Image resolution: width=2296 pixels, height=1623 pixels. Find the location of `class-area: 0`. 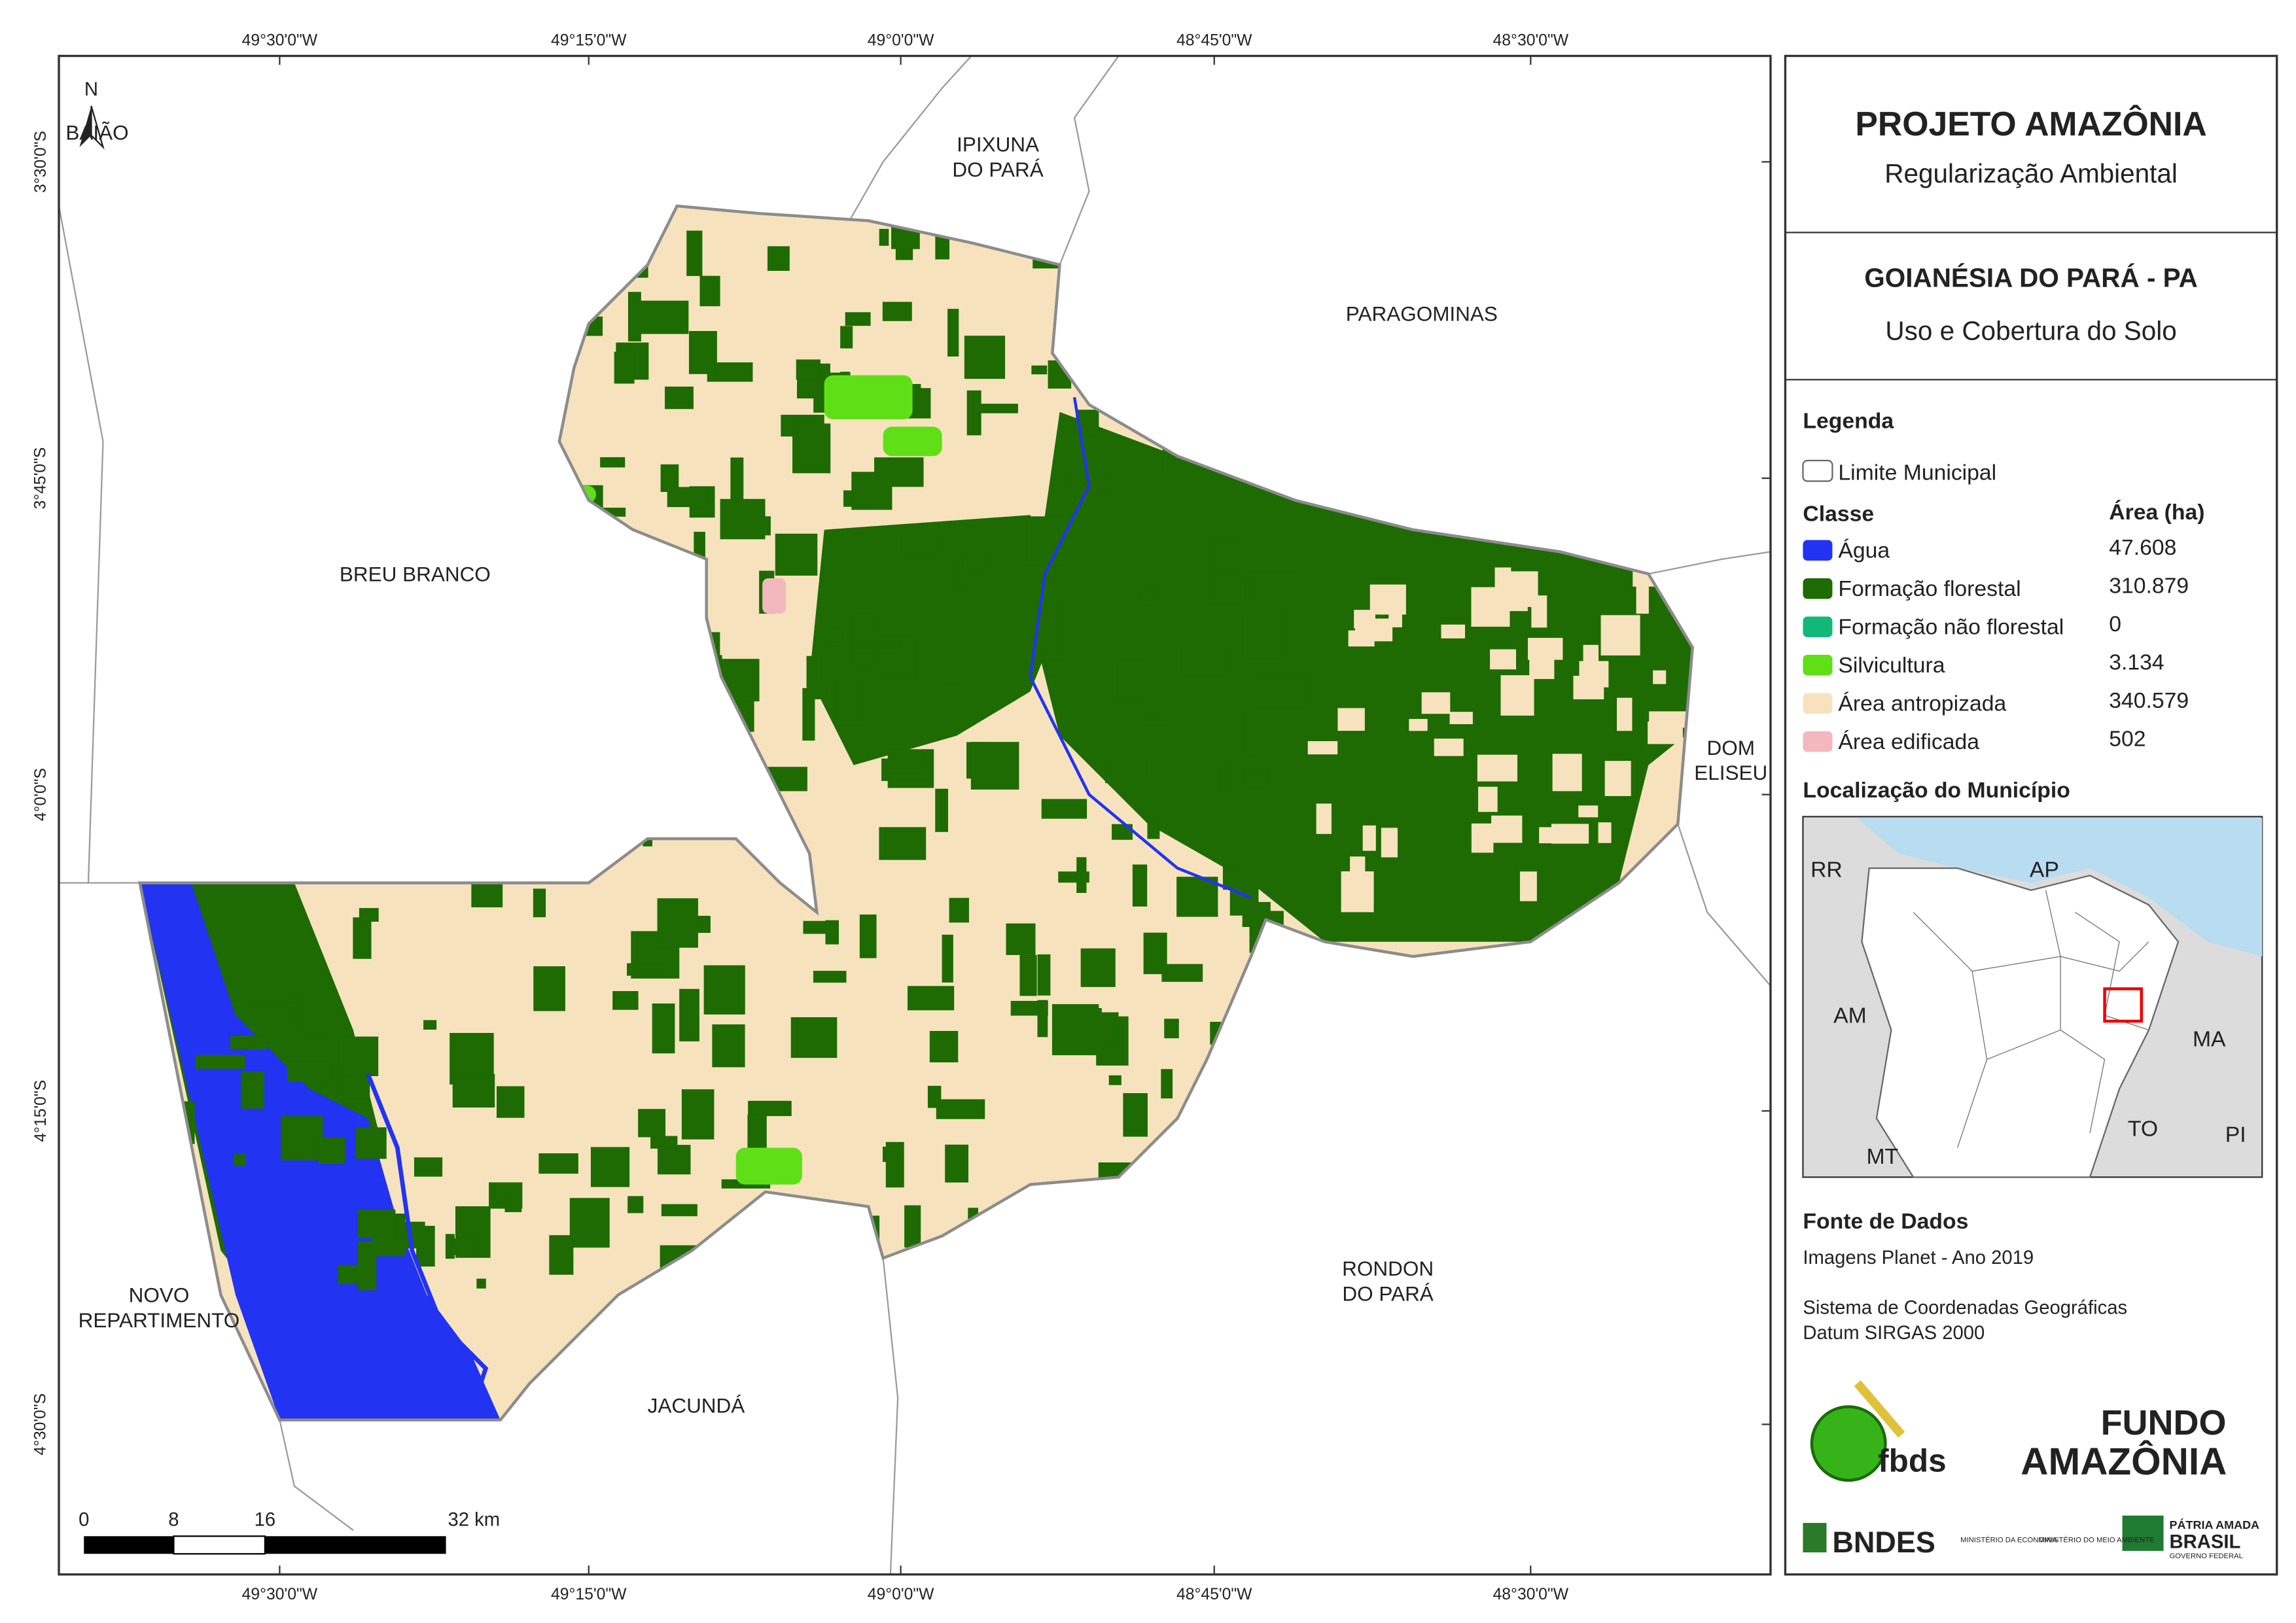

class-area: 0 is located at coordinates (2115, 624).